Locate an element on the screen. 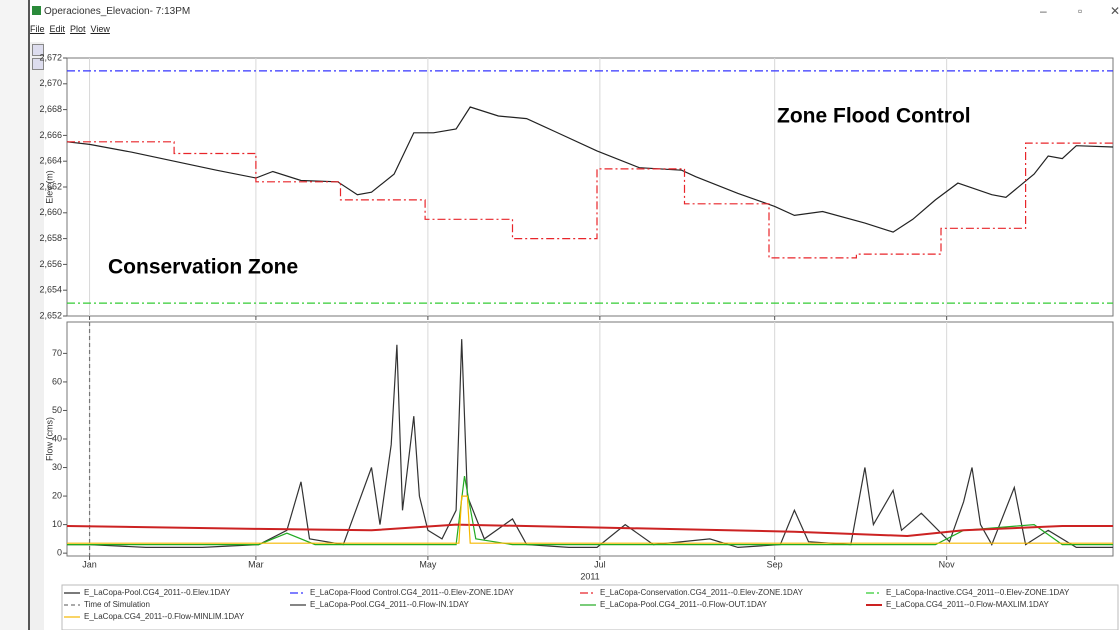 The image size is (1120, 630). y-tick-label: 2,662 is located at coordinates (50, 186).